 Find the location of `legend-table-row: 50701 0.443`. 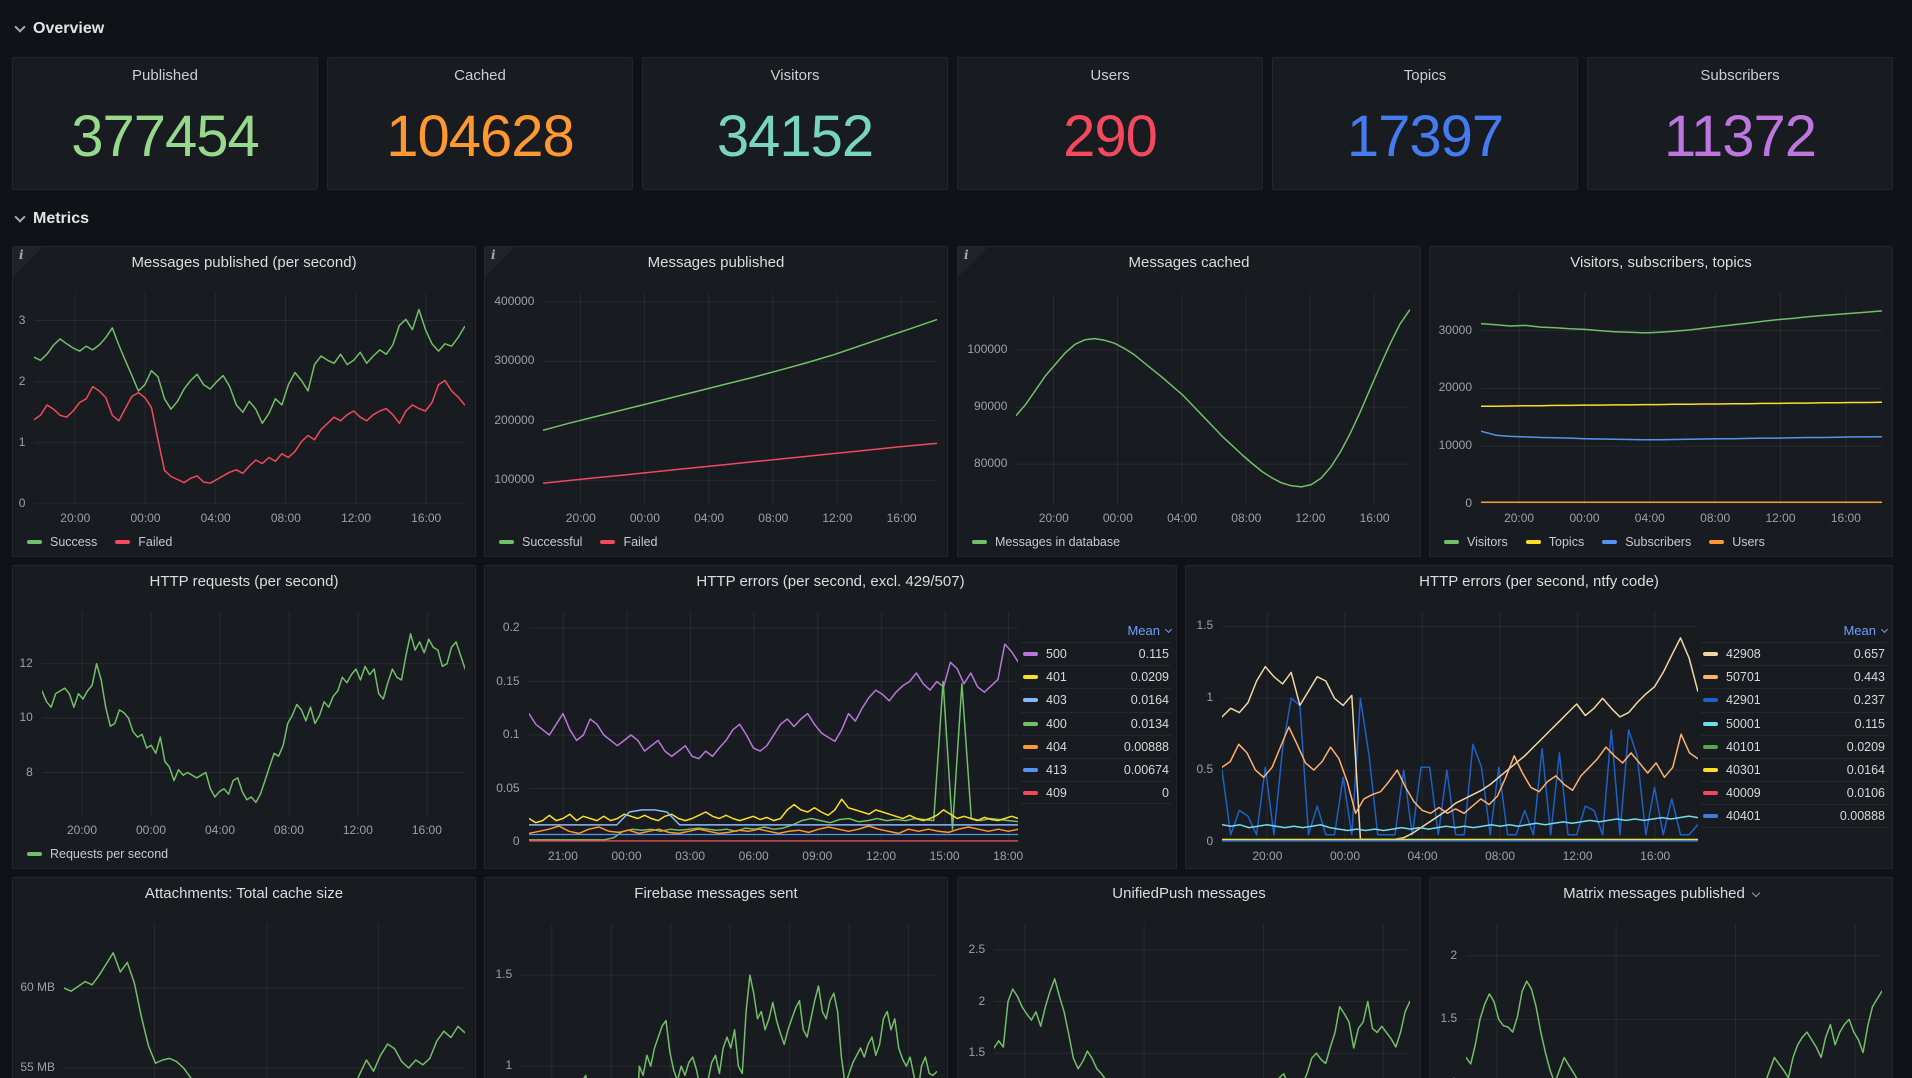

legend-table-row: 50701 0.443 is located at coordinates (1794, 676).